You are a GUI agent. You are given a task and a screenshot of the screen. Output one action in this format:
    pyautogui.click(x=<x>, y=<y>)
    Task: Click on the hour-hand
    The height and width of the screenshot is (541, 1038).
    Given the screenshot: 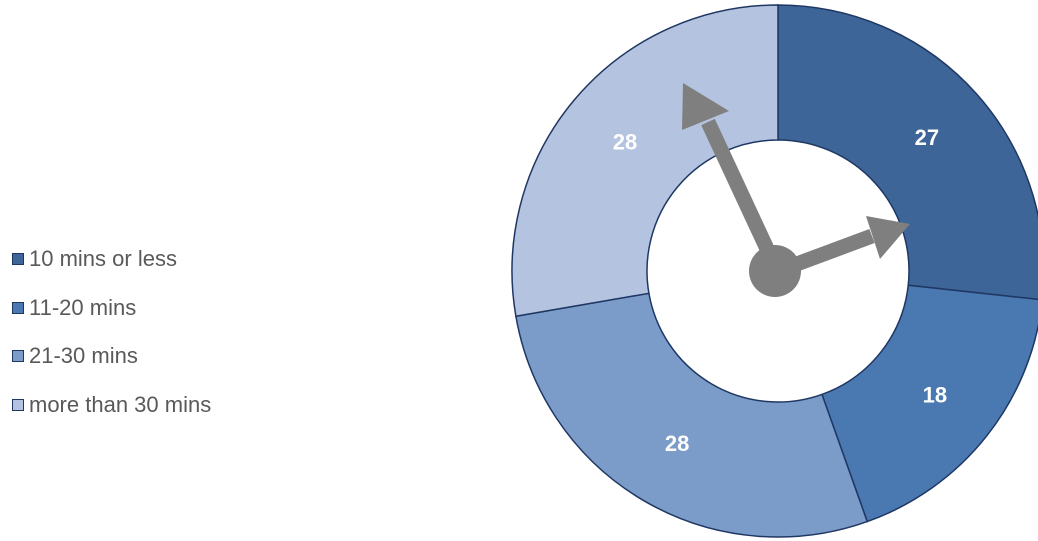 What is the action you would take?
    pyautogui.click(x=741, y=194)
    